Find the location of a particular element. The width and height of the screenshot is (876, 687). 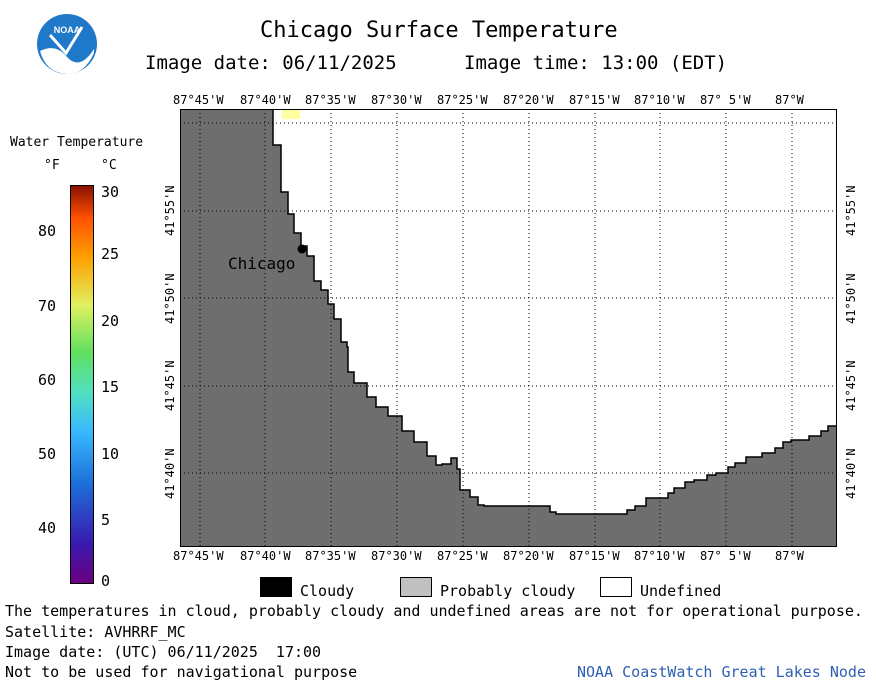

noaa-logo-text: NOAA is located at coordinates (67, 30).